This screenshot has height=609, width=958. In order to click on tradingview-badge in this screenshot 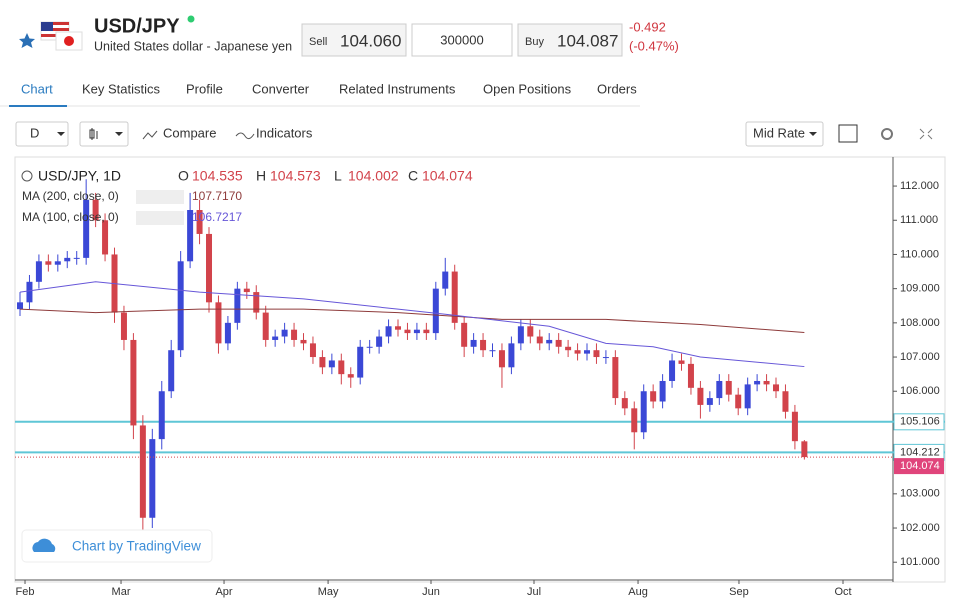, I will do `click(117, 546)`.